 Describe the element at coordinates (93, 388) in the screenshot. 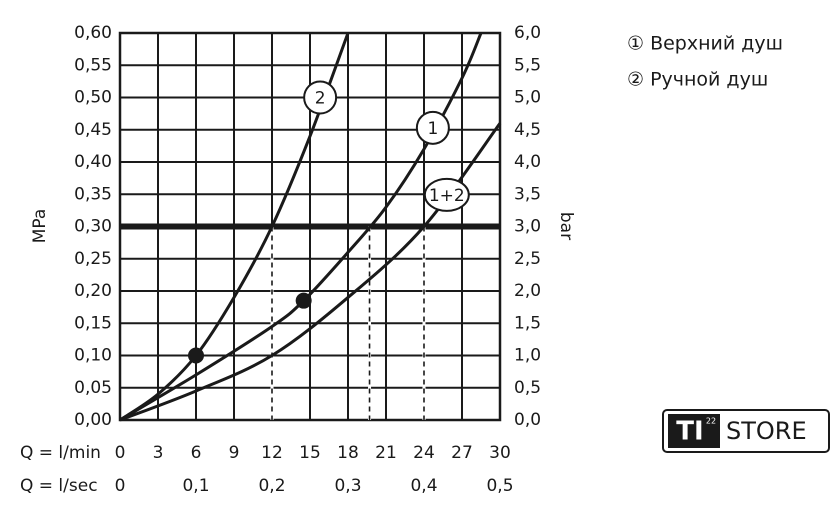

I see `y-tick-label: 0,05` at that location.